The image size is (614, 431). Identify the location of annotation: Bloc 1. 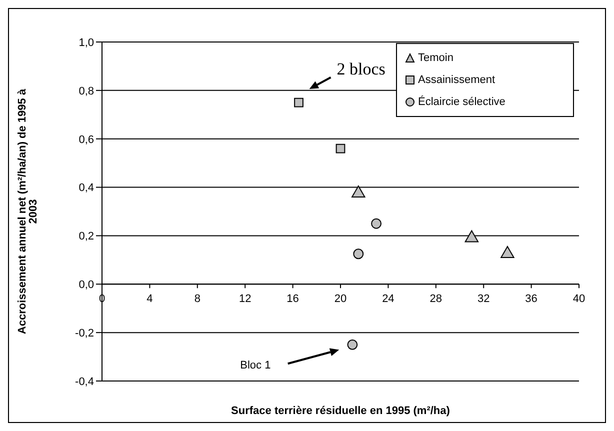
(255, 366).